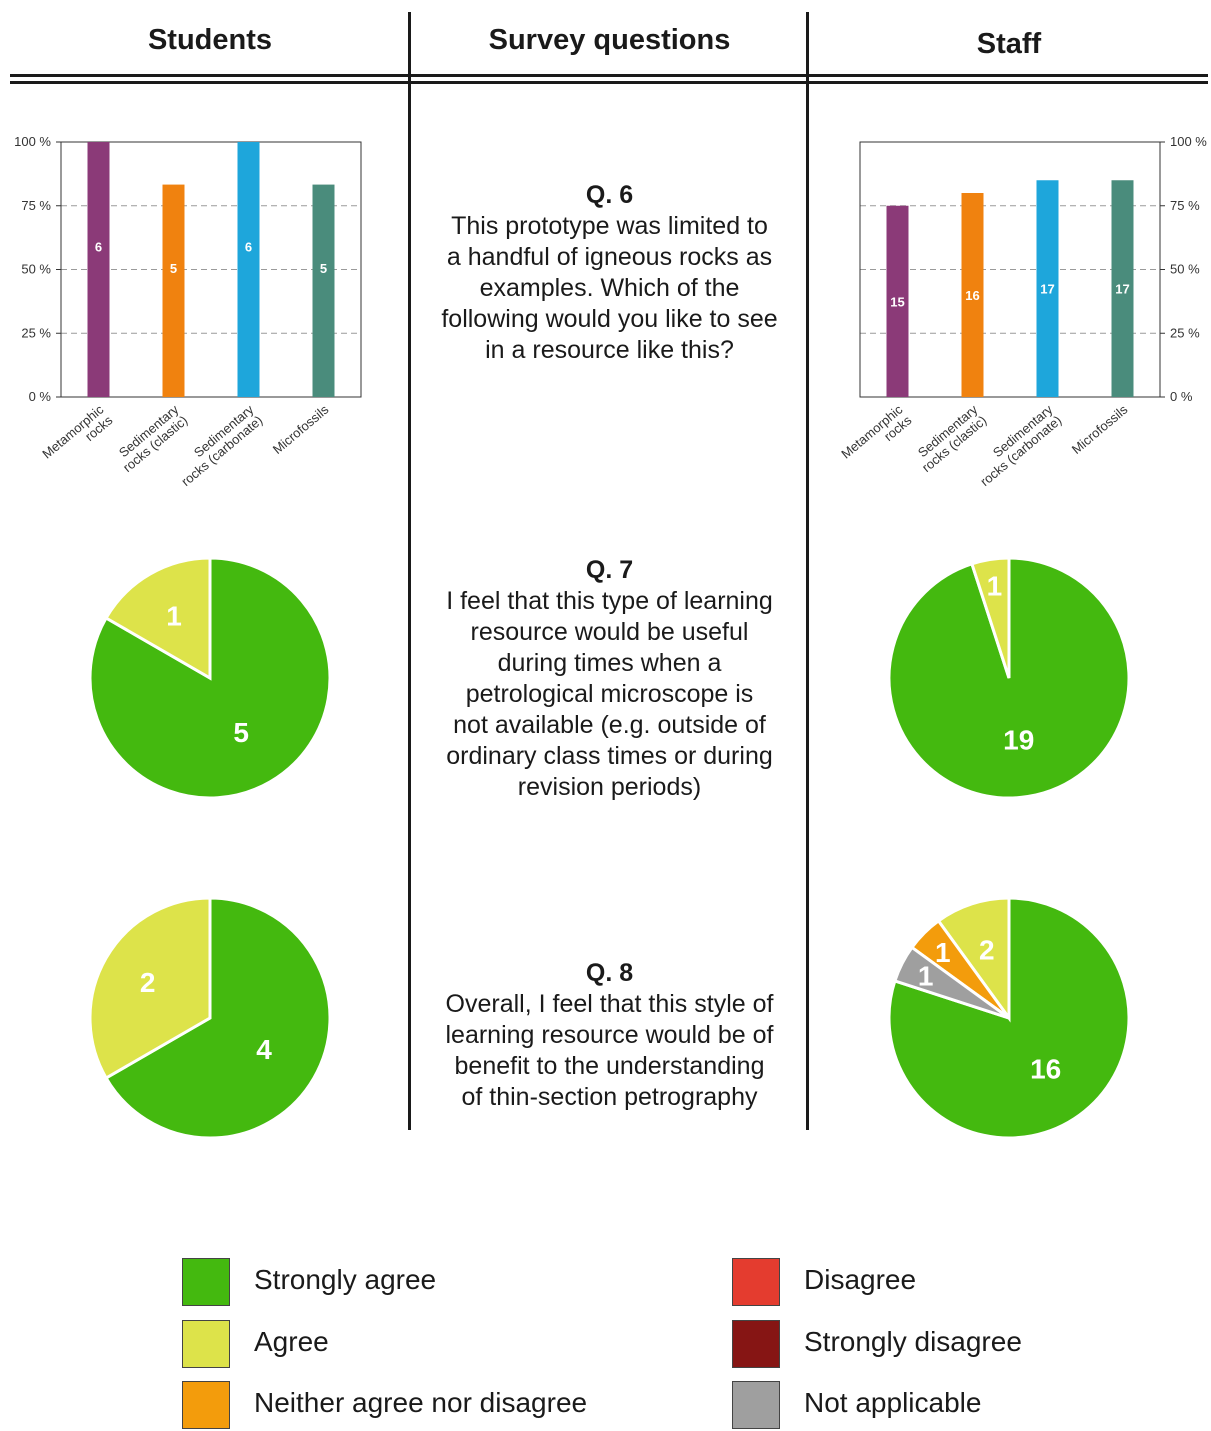 This screenshot has height=1431, width=1211. What do you see at coordinates (609, 40) in the screenshot?
I see `survey-questions-header: Survey questions` at bounding box center [609, 40].